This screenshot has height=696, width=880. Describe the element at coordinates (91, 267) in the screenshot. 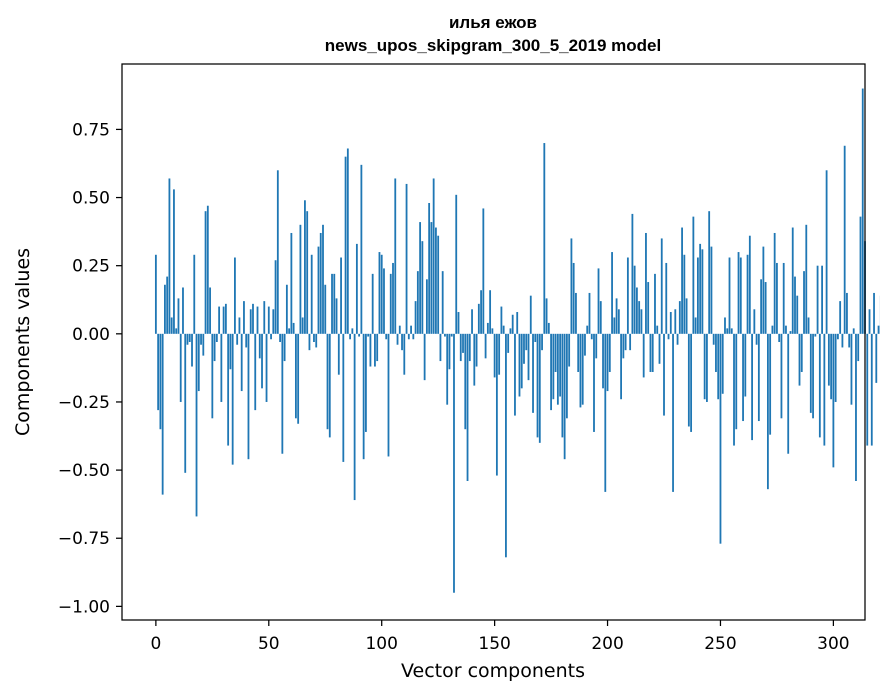

I see `y-tick-label: 0.25` at that location.